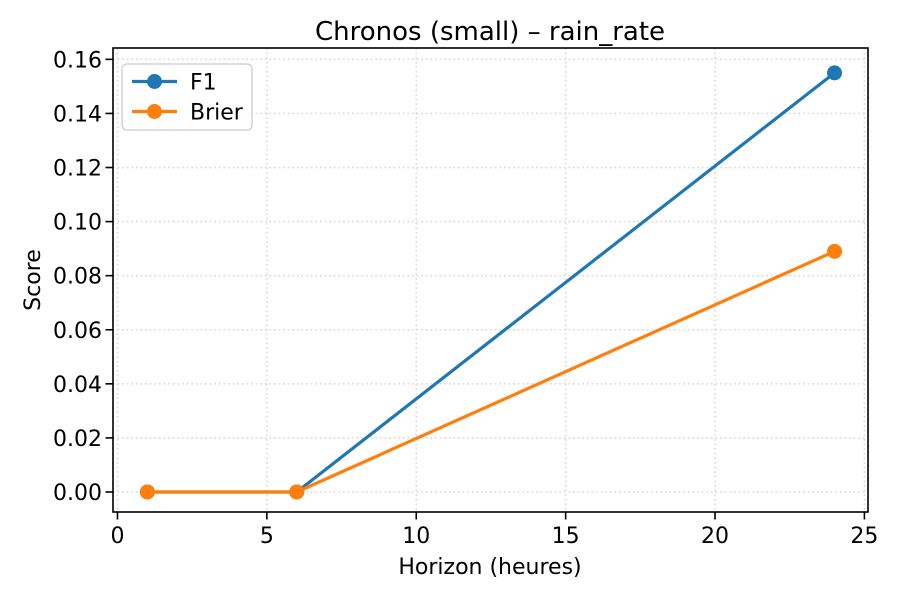  I want to click on y-tick-label: 0.10, so click(77, 223).